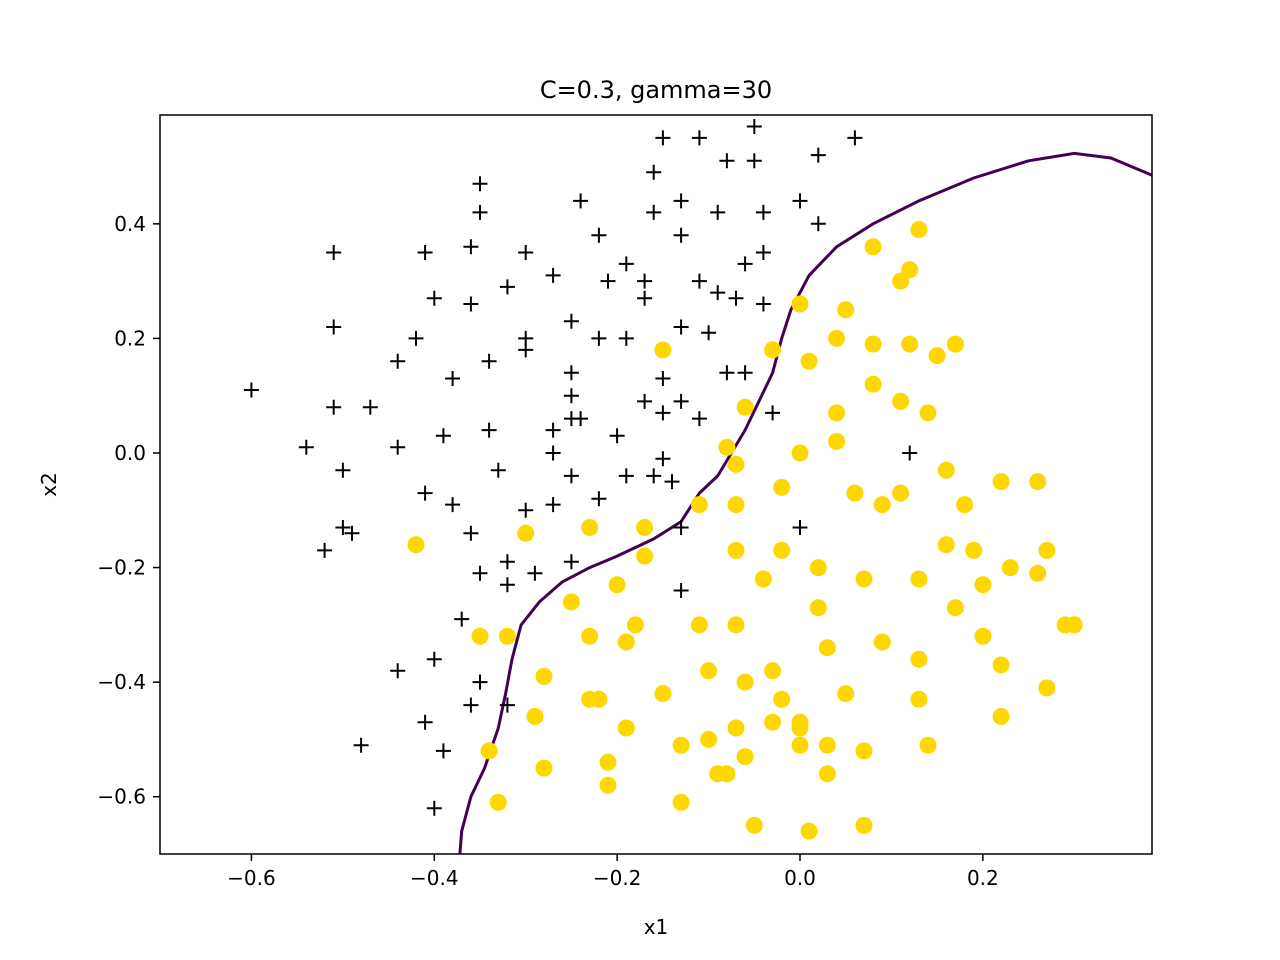 The height and width of the screenshot is (960, 1280). I want to click on x-tick-label: −0.2, so click(617, 878).